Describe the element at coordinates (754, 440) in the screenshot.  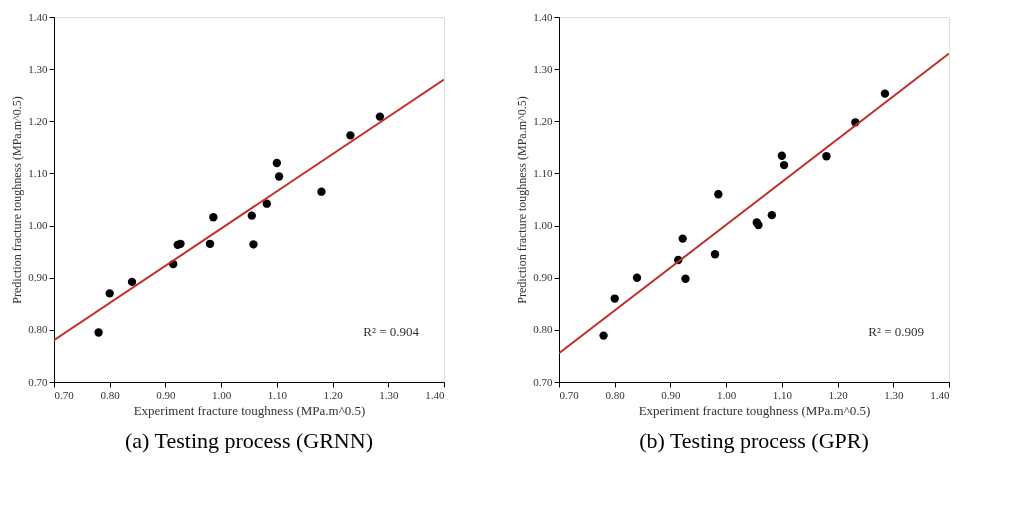
I see `text: (b) Testing process (GPR)` at that location.